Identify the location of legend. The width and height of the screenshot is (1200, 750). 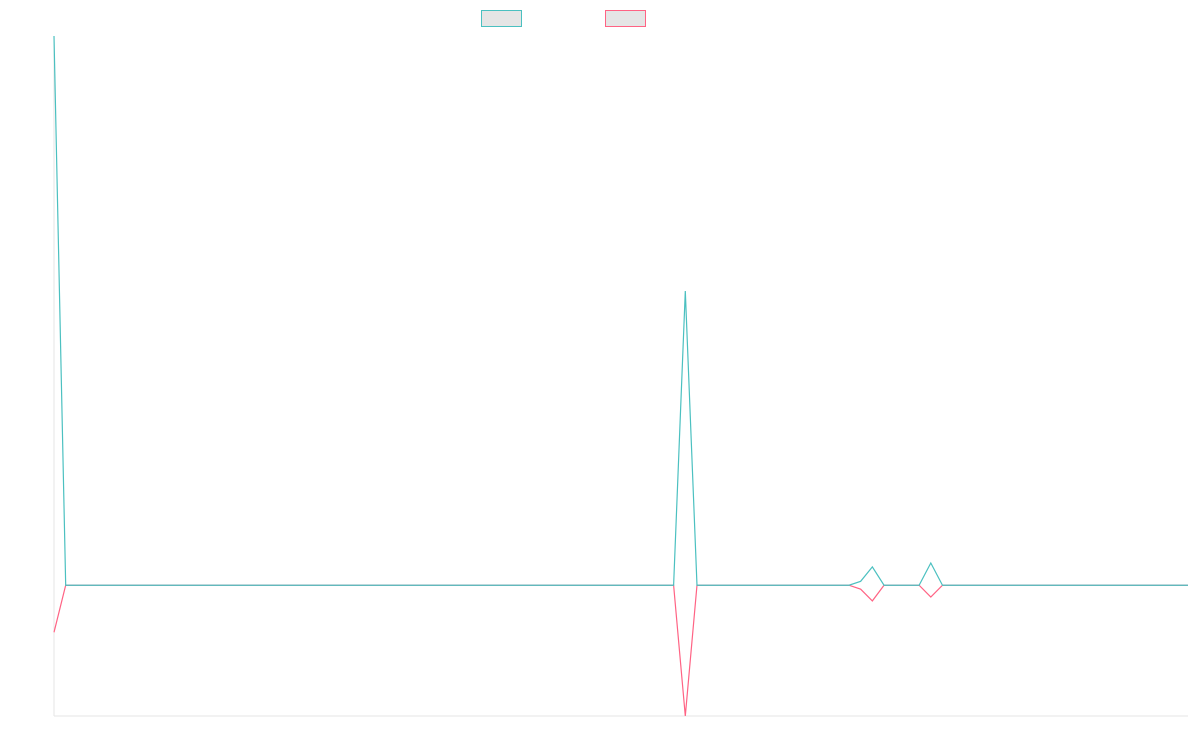
(563, 18).